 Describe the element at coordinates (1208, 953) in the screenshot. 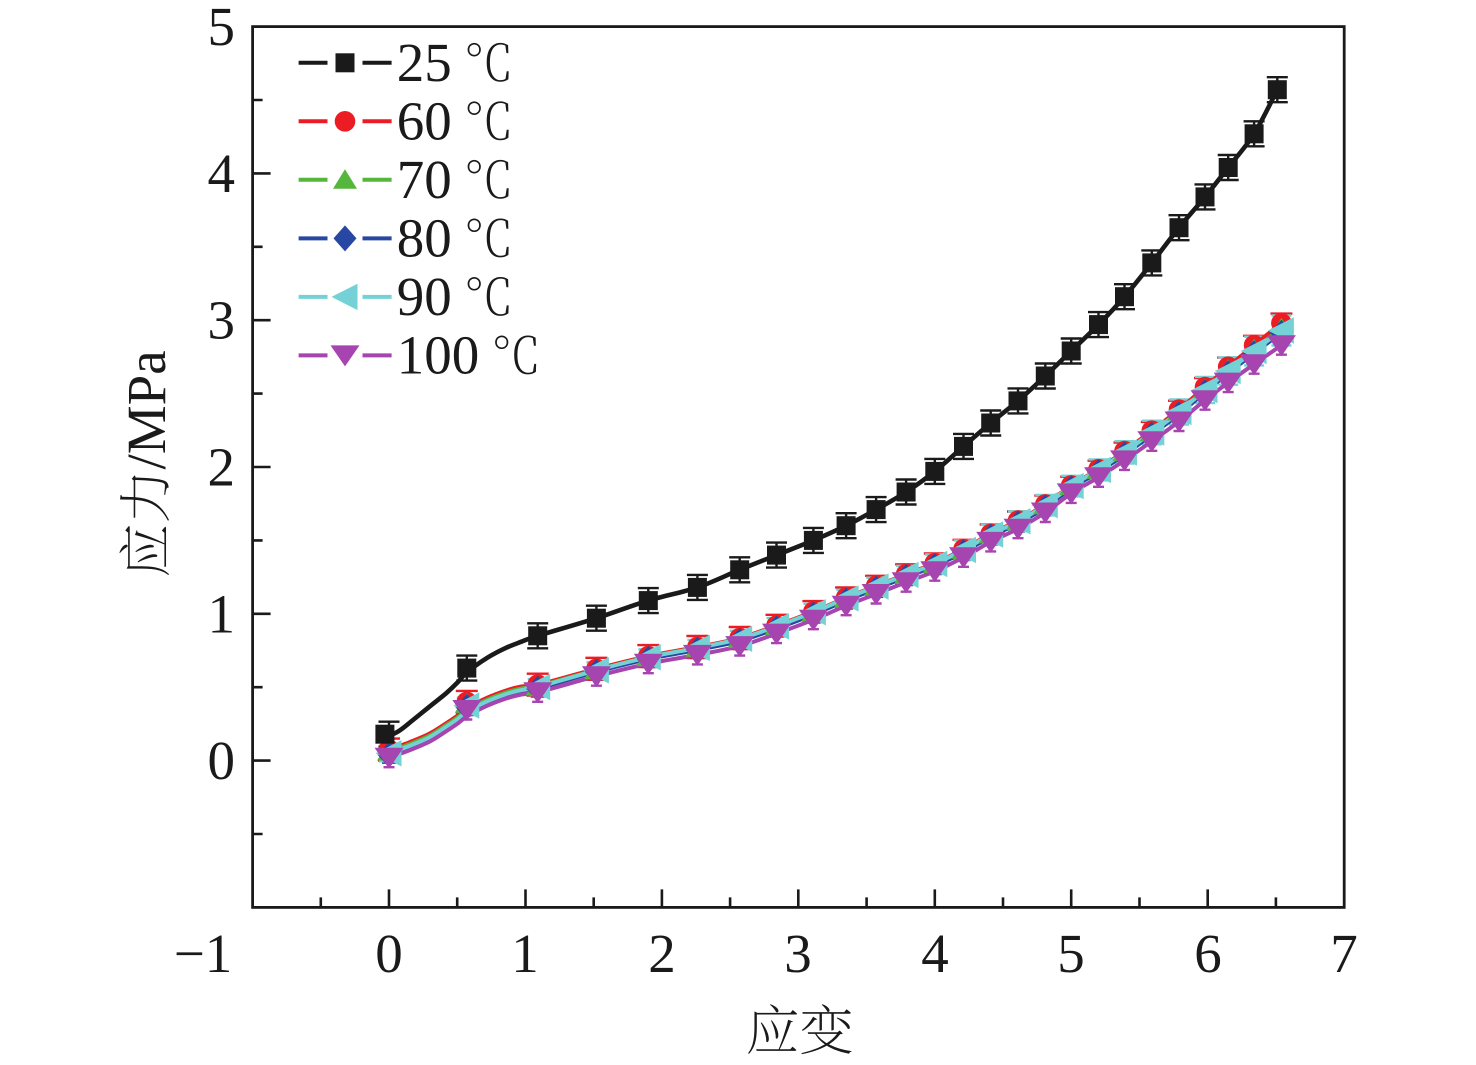

I see `svg-text: 6` at that location.